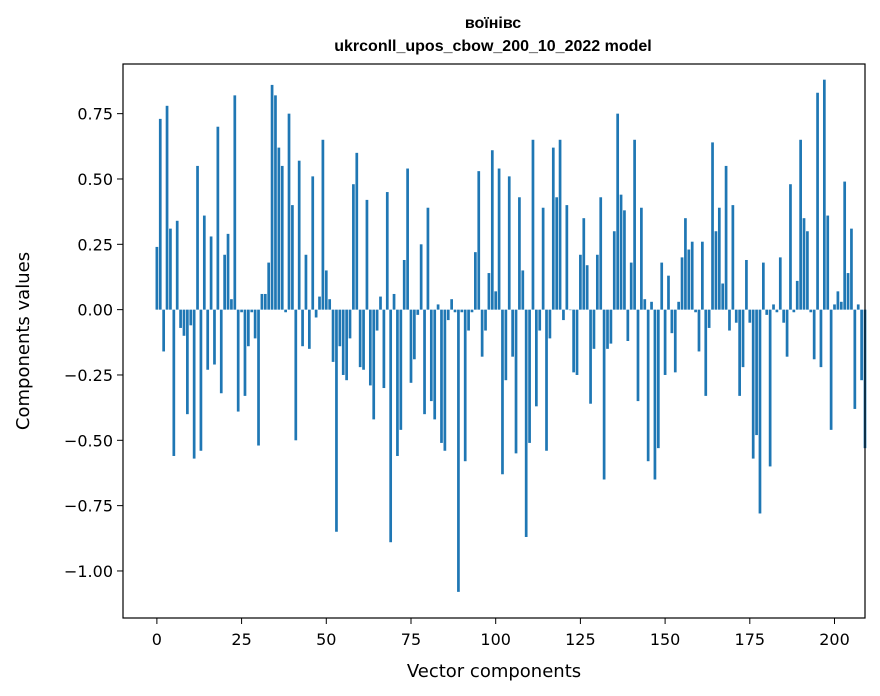 The height and width of the screenshot is (696, 880). Describe the element at coordinates (492, 46) in the screenshot. I see `chart-title-line-2: ukrconll_upos_cbow_200_10_2022 model` at that location.